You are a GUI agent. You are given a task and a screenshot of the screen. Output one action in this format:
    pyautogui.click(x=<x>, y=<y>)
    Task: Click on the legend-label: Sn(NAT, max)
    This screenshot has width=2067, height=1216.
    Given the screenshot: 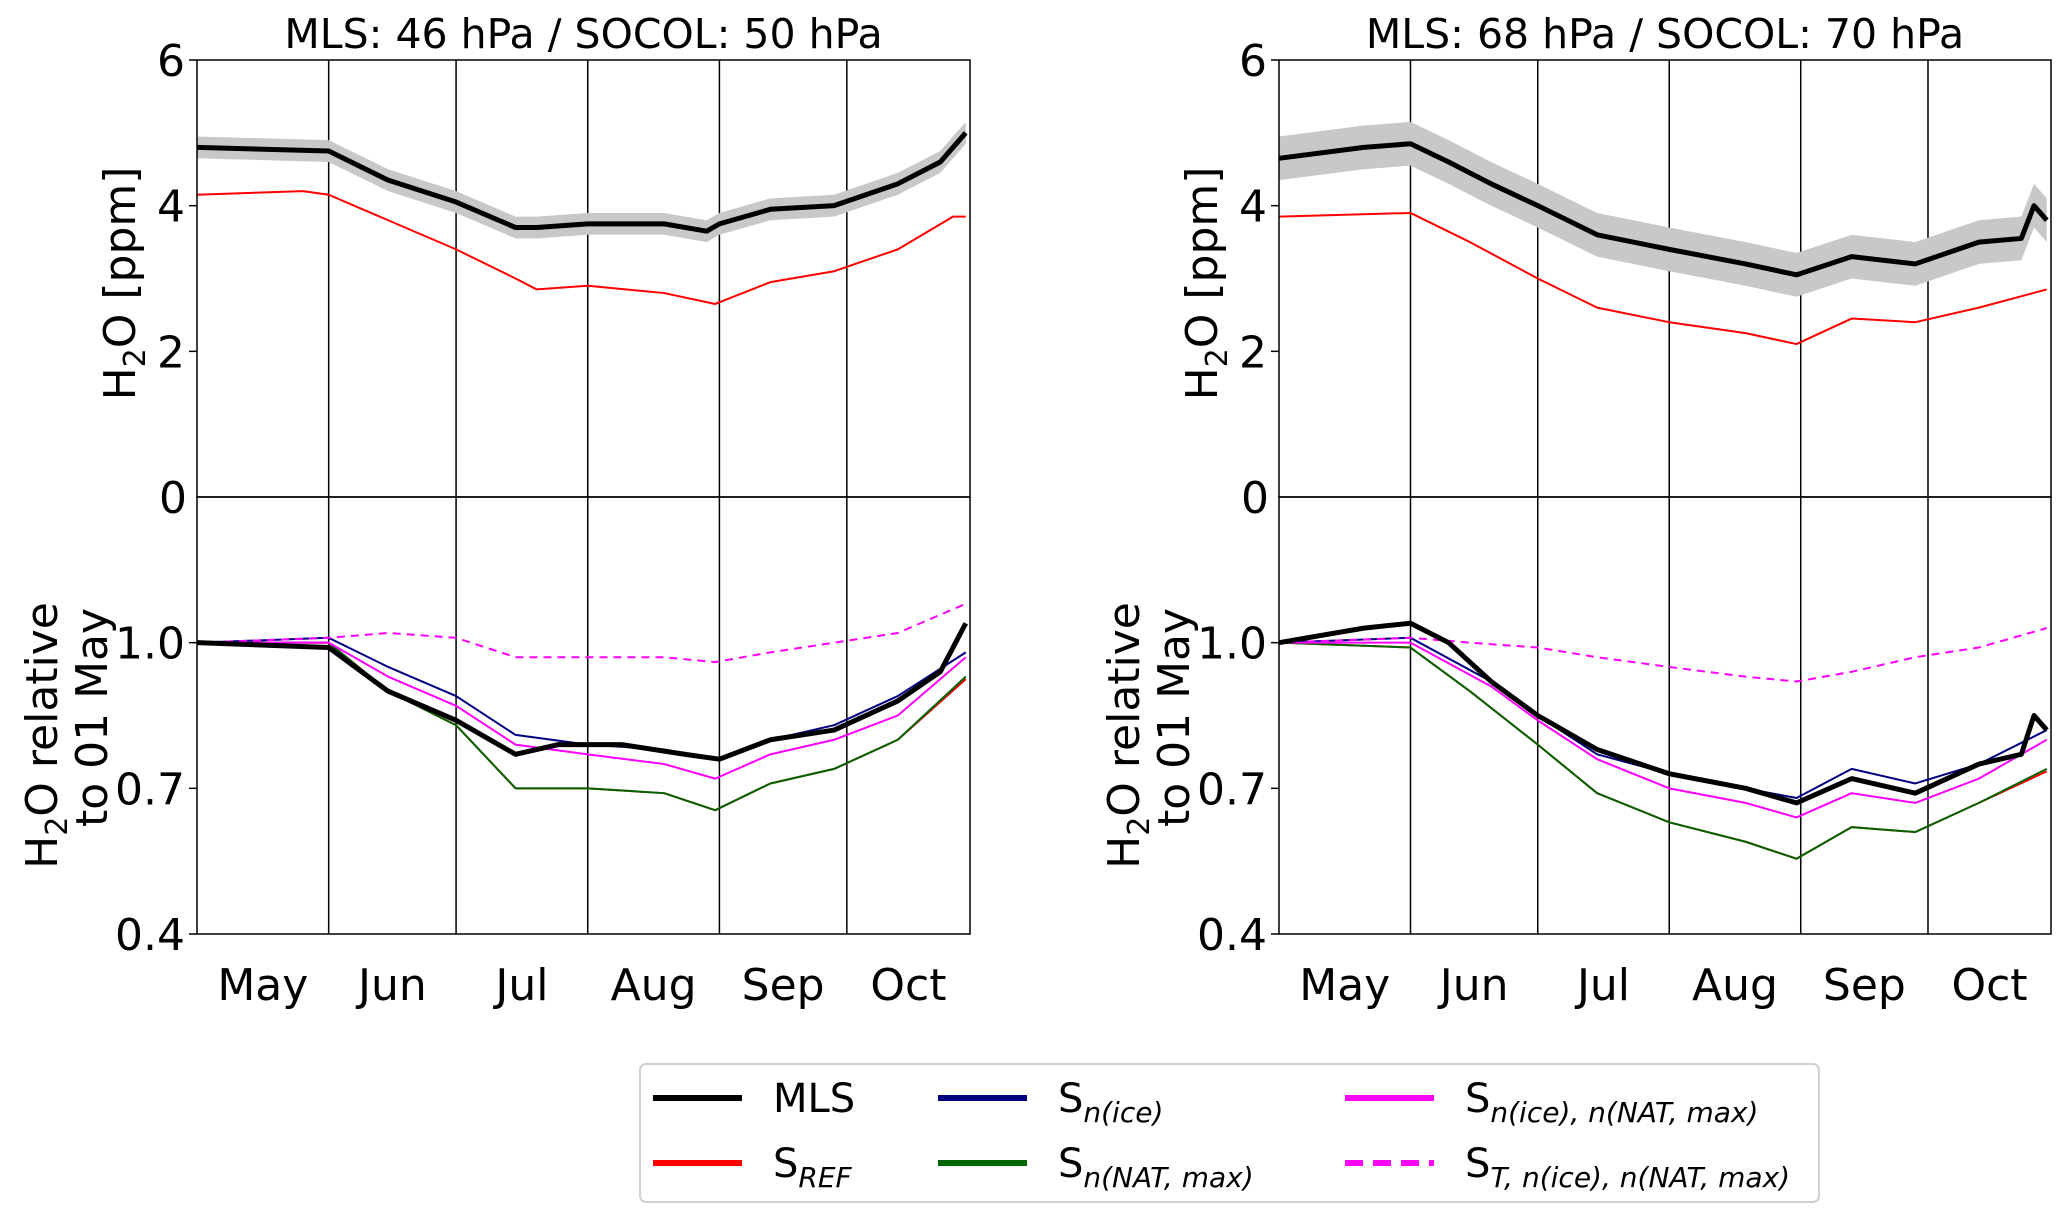 What is the action you would take?
    pyautogui.click(x=1156, y=1167)
    